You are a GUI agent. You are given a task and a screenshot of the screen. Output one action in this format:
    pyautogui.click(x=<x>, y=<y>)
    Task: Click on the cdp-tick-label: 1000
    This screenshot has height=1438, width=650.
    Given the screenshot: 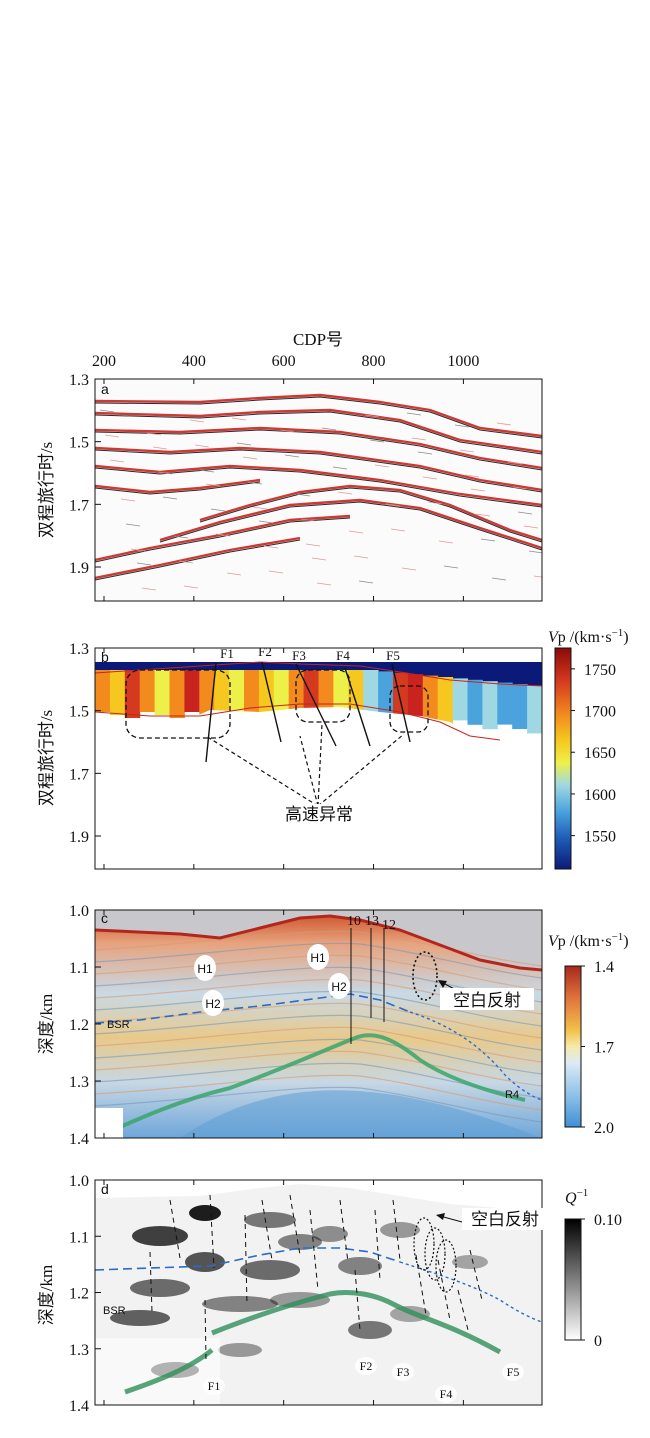 What is the action you would take?
    pyautogui.click(x=463, y=361)
    